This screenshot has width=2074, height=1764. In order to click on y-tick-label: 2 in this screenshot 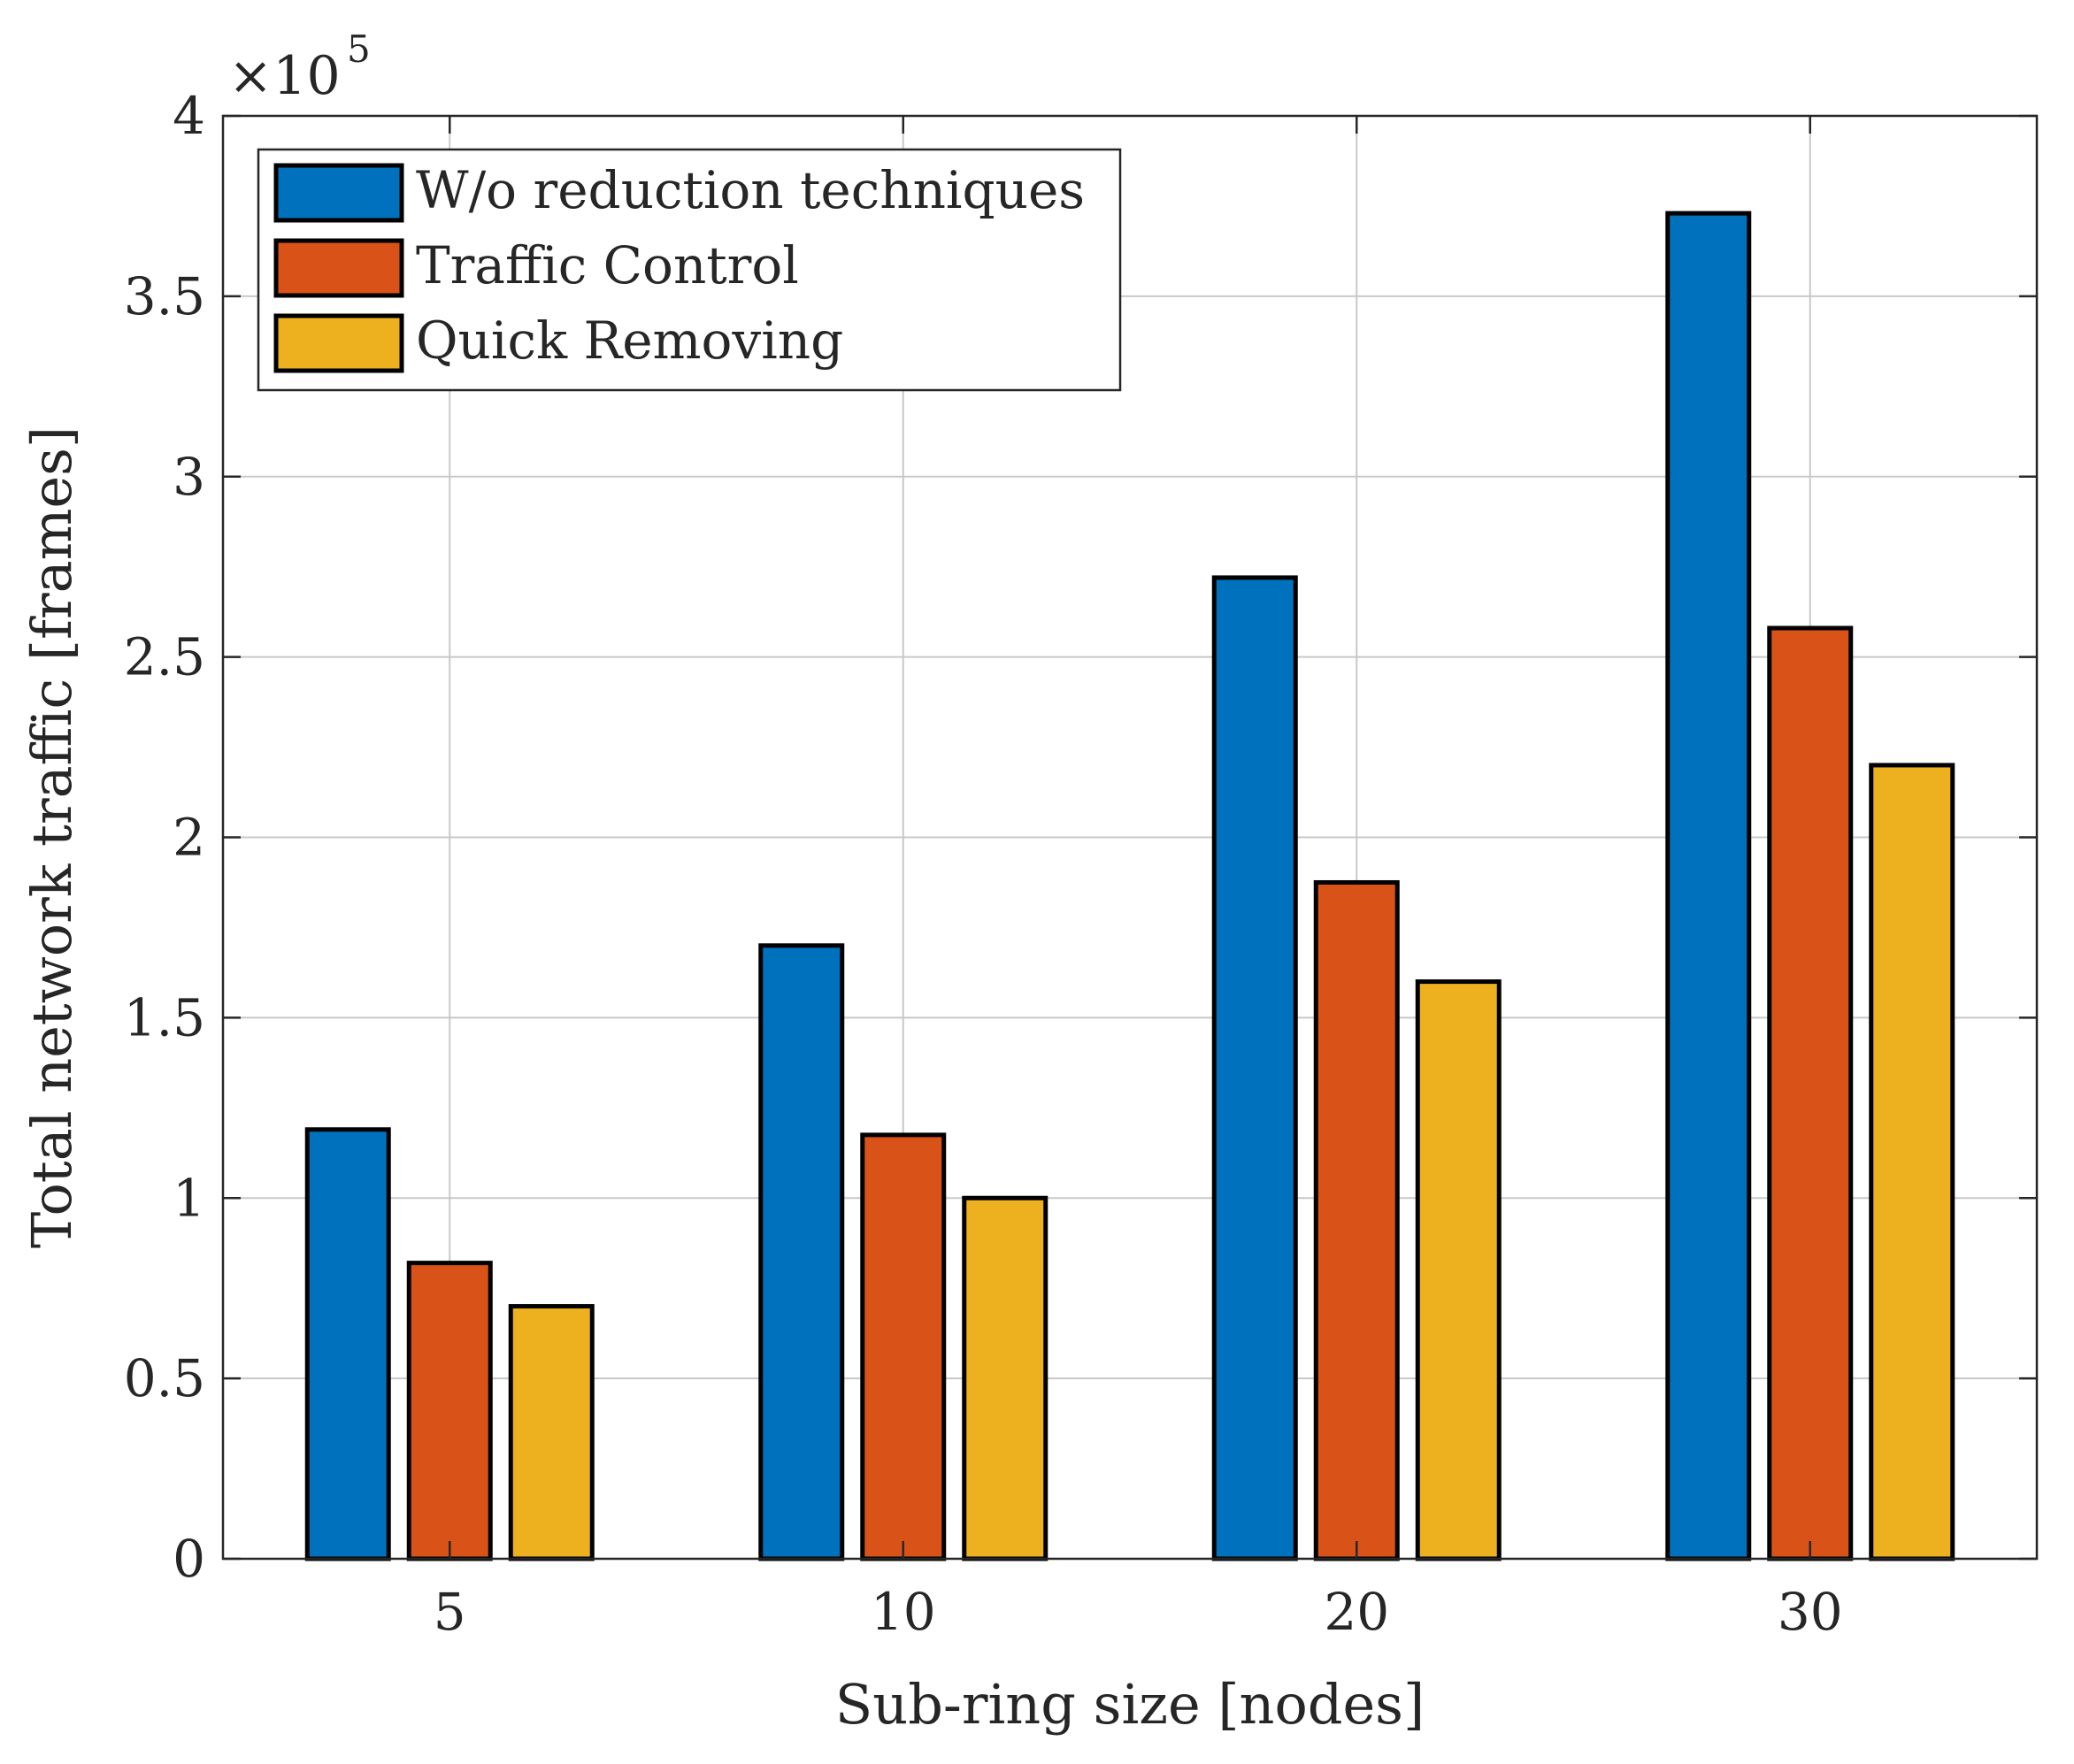, I will do `click(189, 838)`.